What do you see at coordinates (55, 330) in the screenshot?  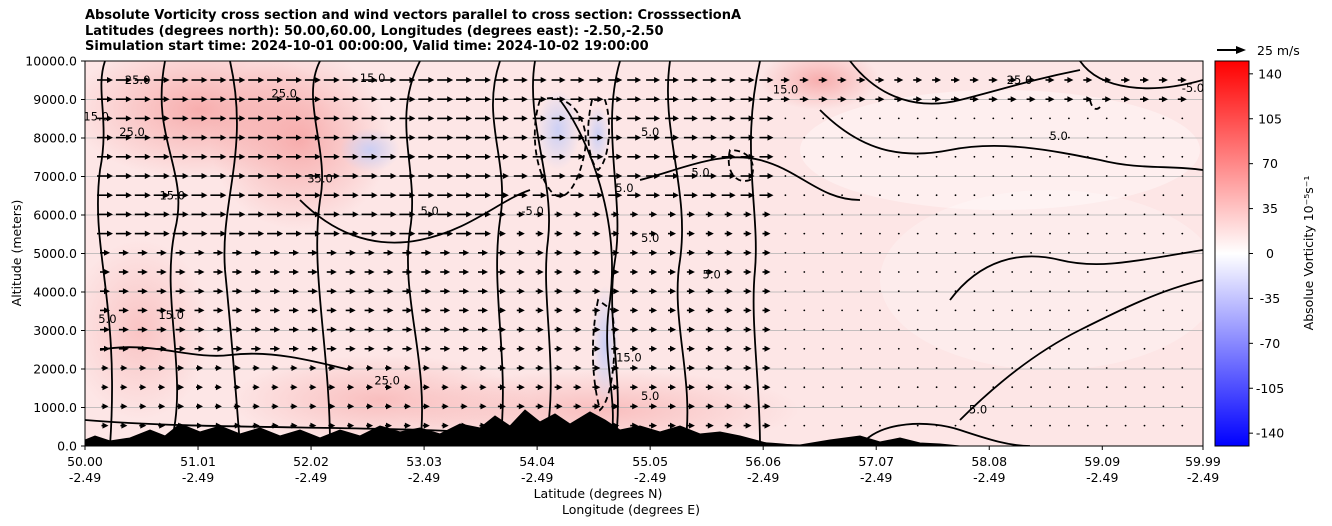 I see `y-tick-label-3: 3000.0` at bounding box center [55, 330].